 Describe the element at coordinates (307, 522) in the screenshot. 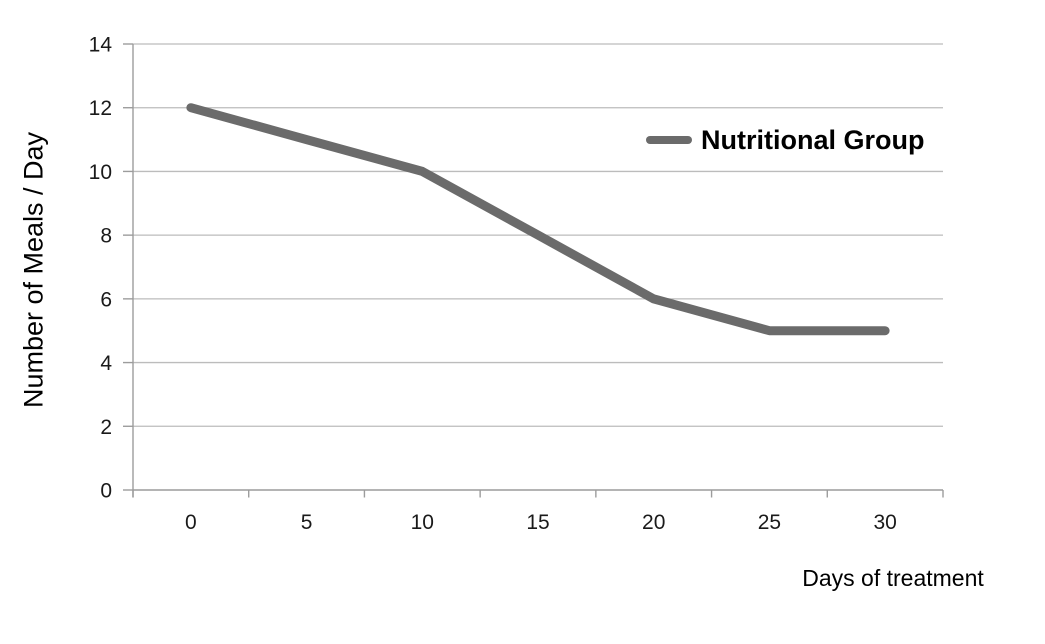

I see `x-tick-label: 5` at that location.